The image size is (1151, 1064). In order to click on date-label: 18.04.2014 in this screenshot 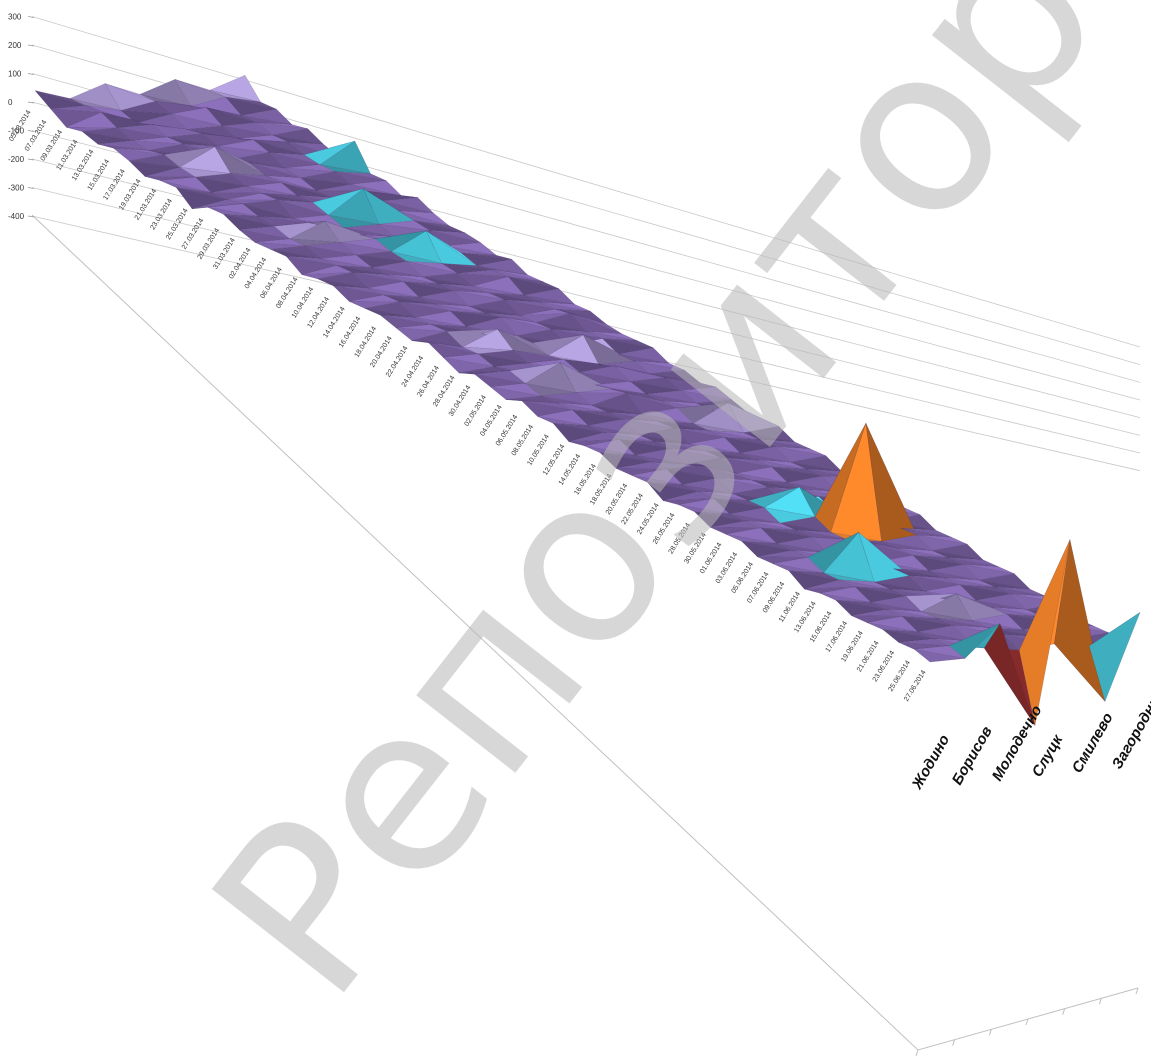, I will do `click(366, 342)`.